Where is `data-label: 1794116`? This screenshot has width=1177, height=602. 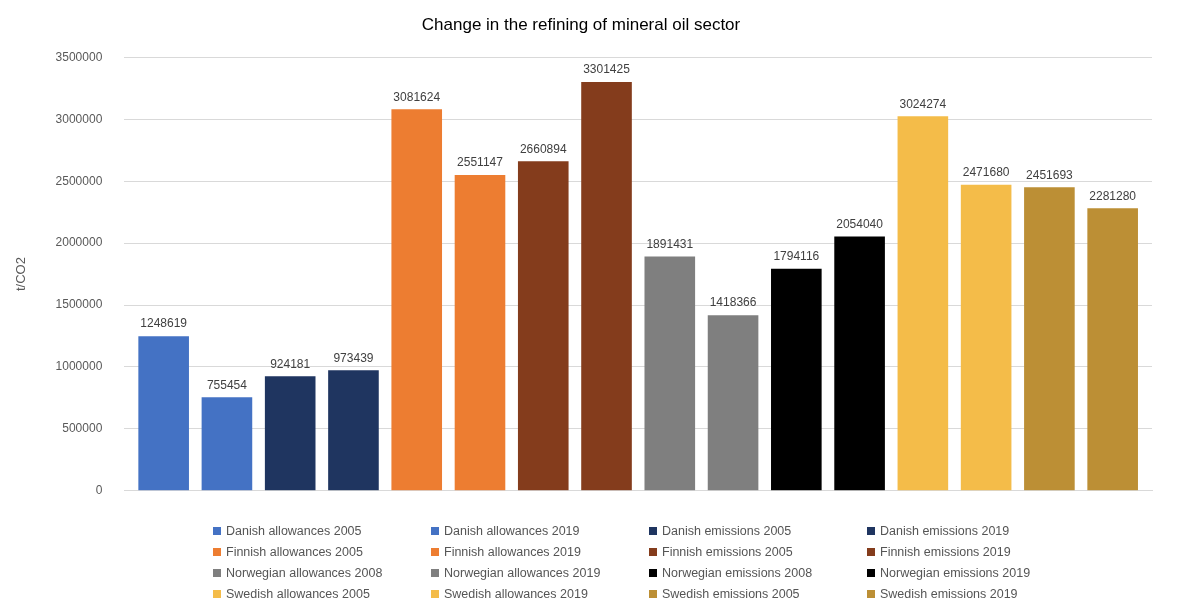 data-label: 1794116 is located at coordinates (796, 255).